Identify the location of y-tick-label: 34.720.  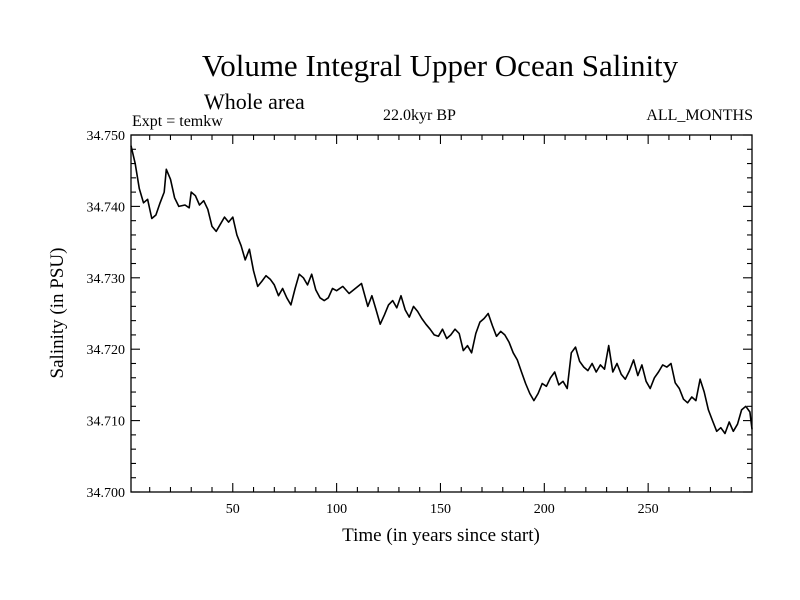
(106, 350).